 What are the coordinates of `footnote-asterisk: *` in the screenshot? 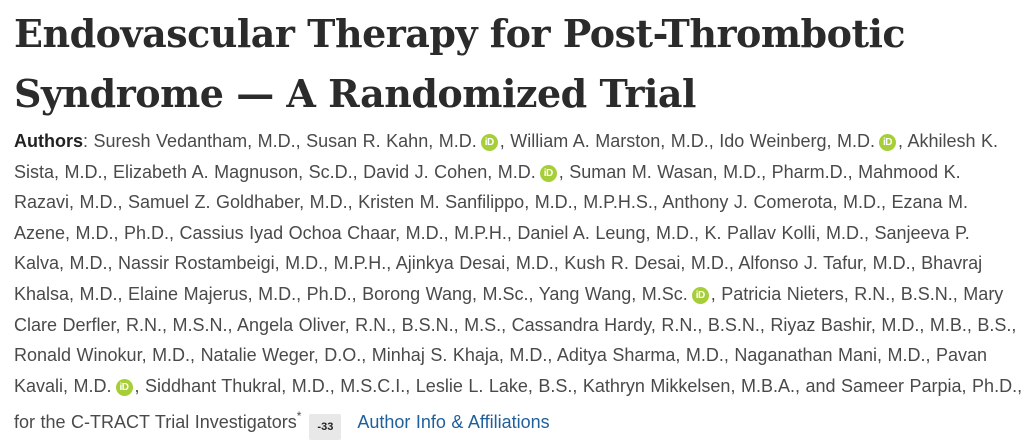 It's located at (299, 416).